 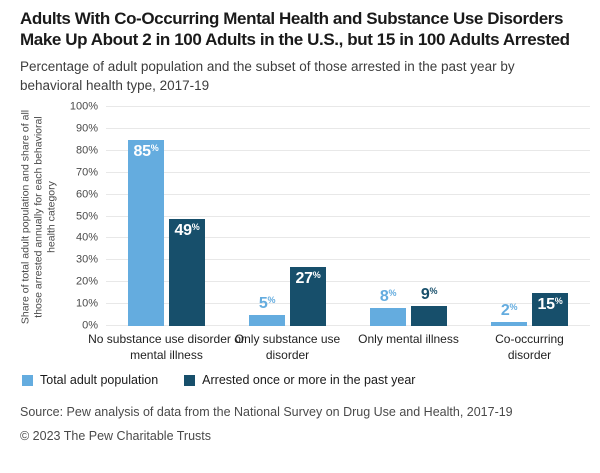 What do you see at coordinates (429, 295) in the screenshot?
I see `bar-value-label: 9%` at bounding box center [429, 295].